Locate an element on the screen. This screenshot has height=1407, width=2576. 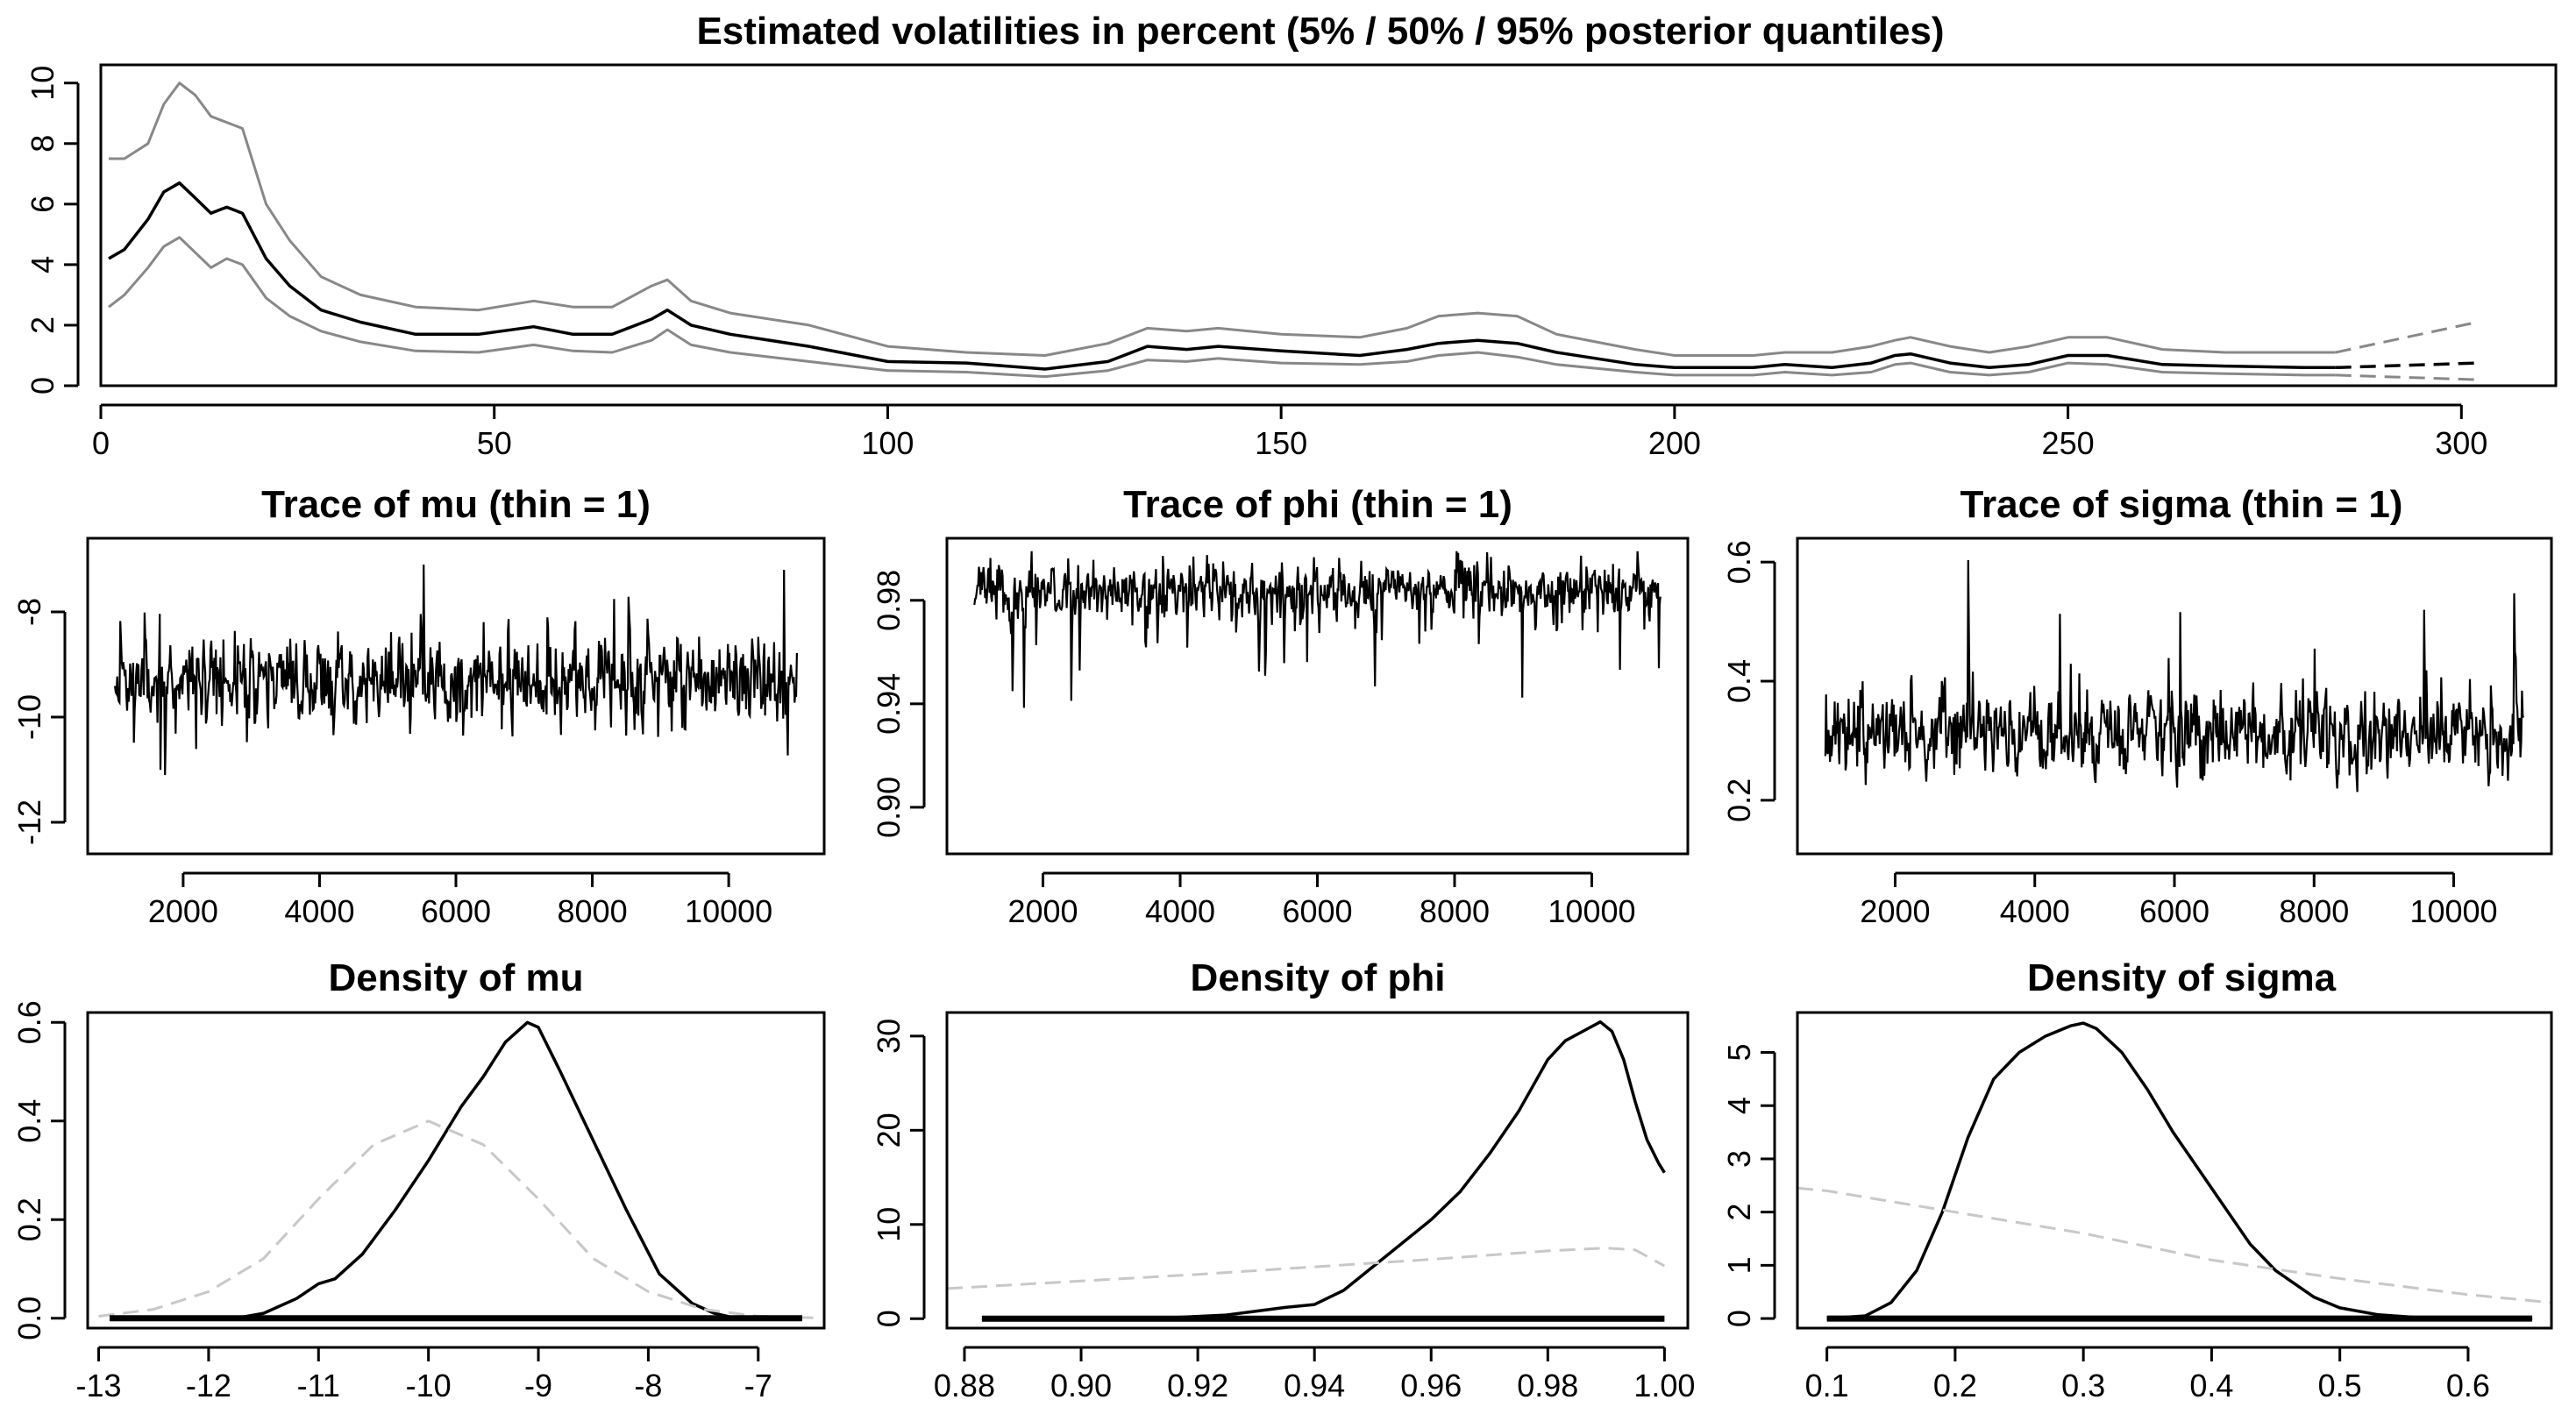
trace_phi-y-tick-label: 0.98 is located at coordinates (889, 600).